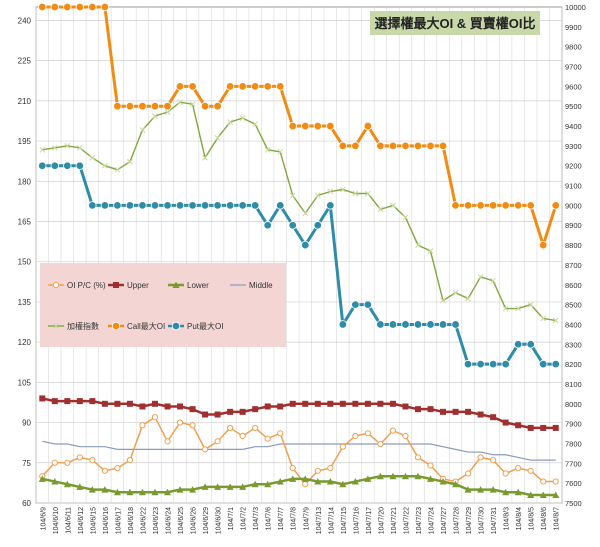 Image resolution: width=600 pixels, height=547 pixels. I want to click on x-tick-label: 104/7/15, so click(344, 520).